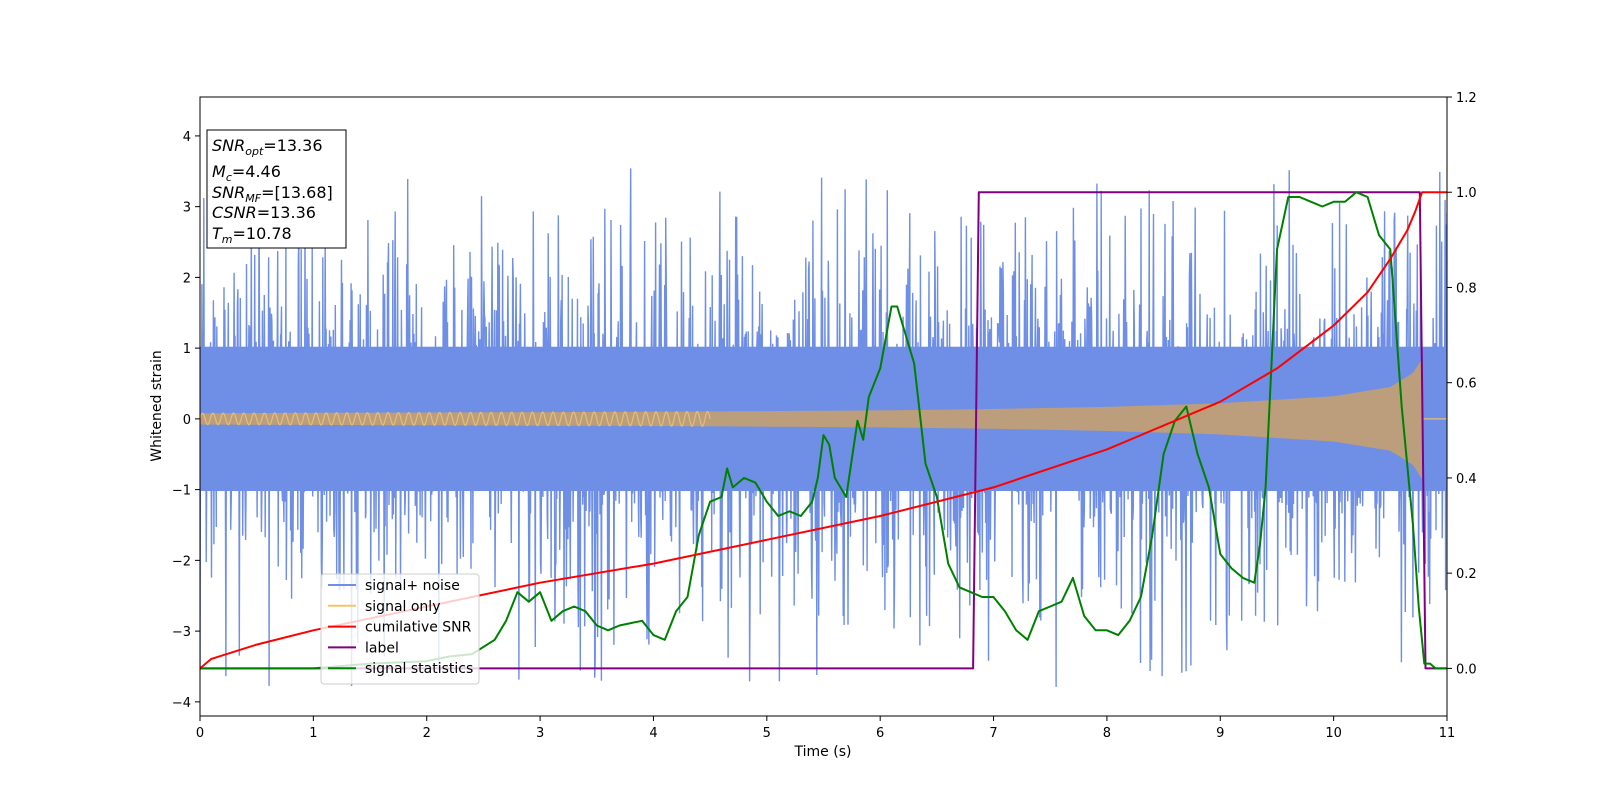 The width and height of the screenshot is (1600, 804). What do you see at coordinates (187, 278) in the screenshot?
I see `y-left-tick-label: 2` at bounding box center [187, 278].